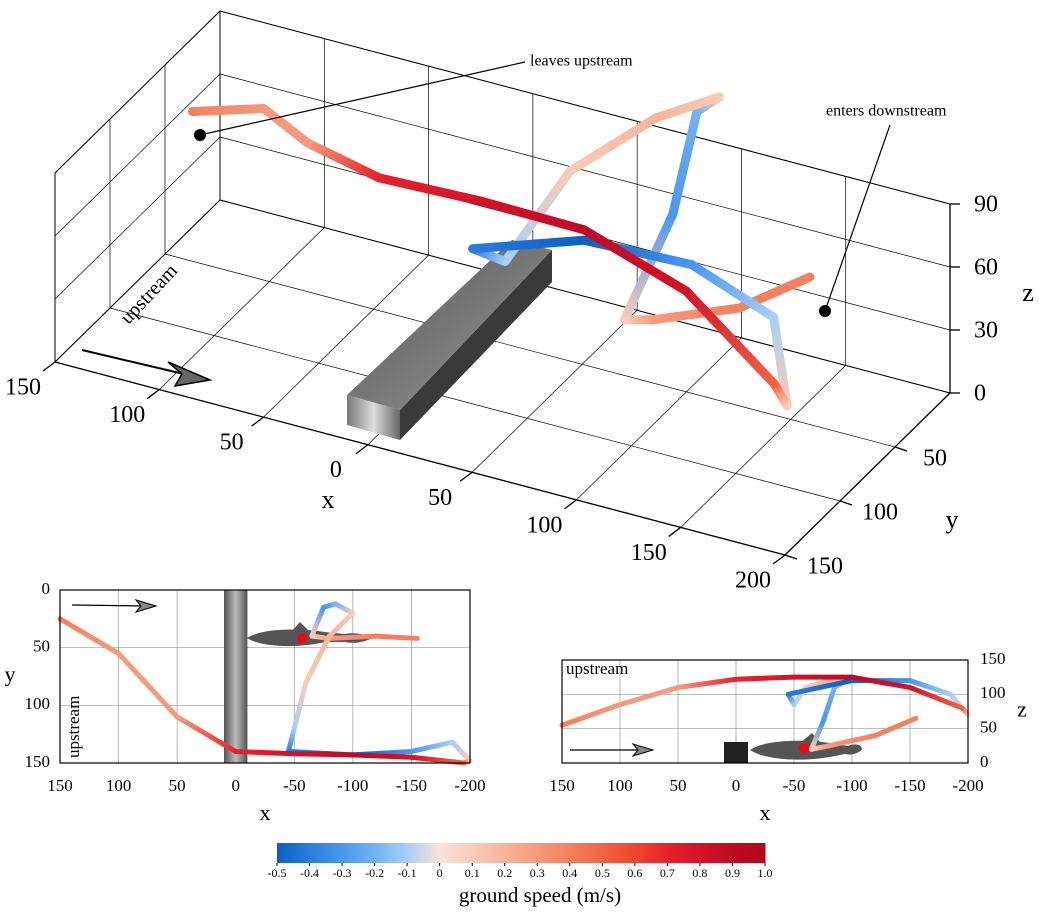 Image resolution: width=1039 pixels, height=912 pixels. What do you see at coordinates (440, 873) in the screenshot?
I see `colorbar-tick-label: 0` at bounding box center [440, 873].